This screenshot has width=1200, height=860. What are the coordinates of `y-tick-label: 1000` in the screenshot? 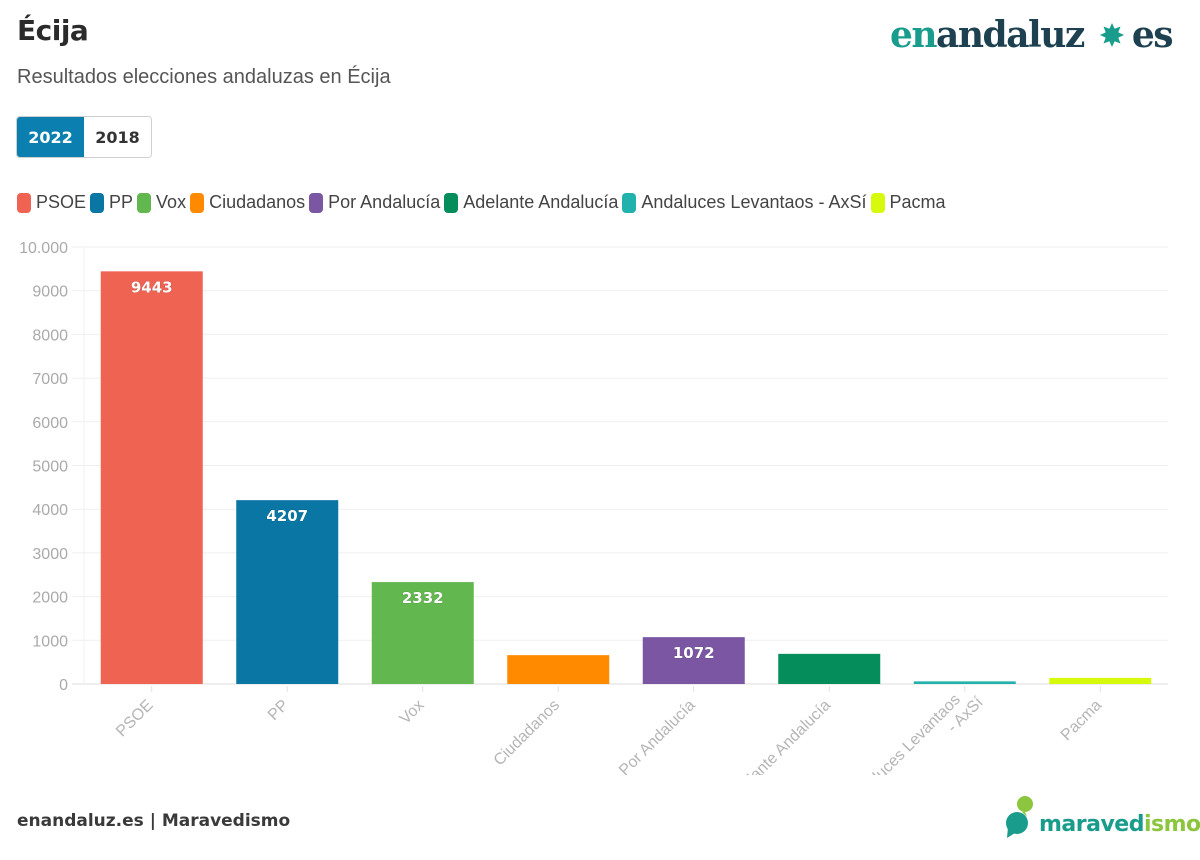 It's located at (50, 641).